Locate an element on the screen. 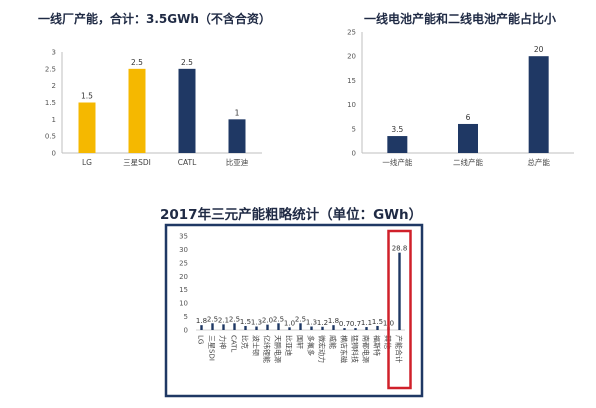 This screenshot has height=408, width=596. category-label: 比克 is located at coordinates (245, 342).